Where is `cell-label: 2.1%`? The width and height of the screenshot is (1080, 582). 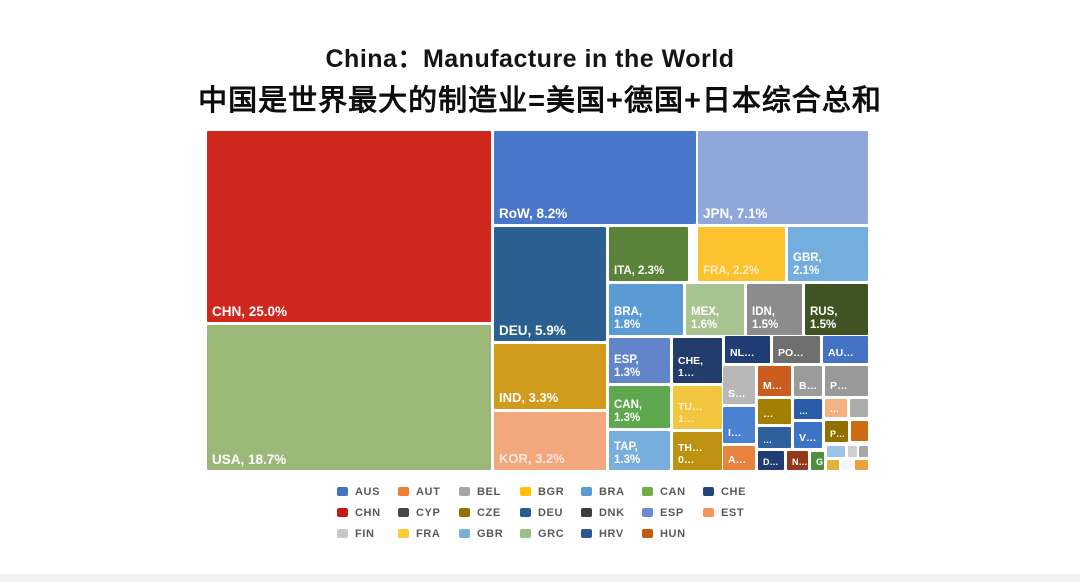
cell-label: 2.1% is located at coordinates (806, 271).